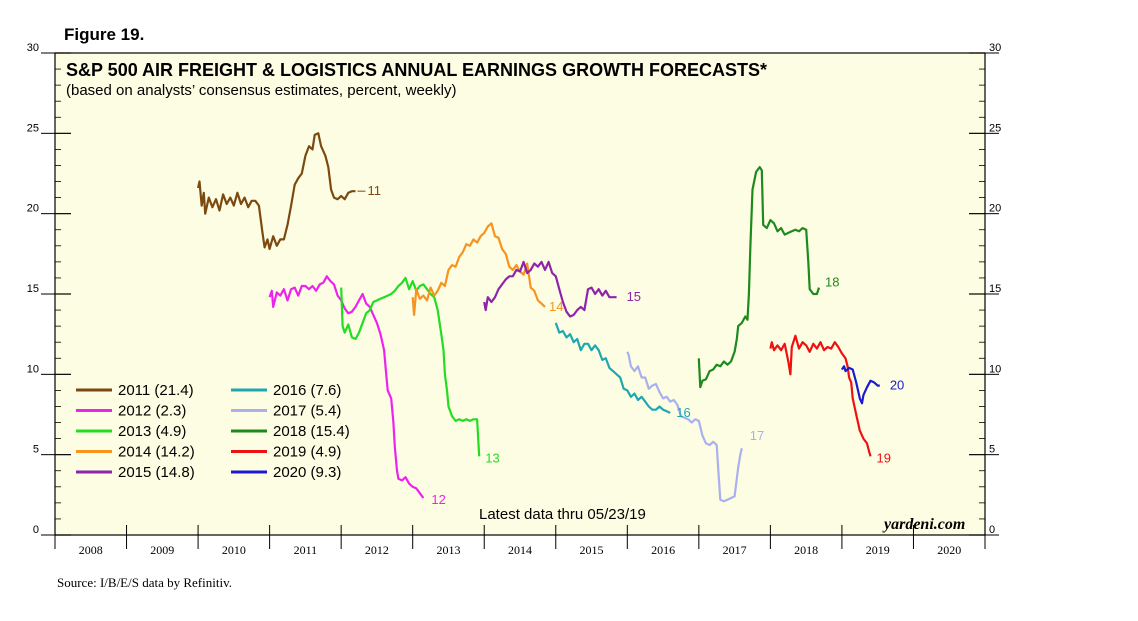  What do you see at coordinates (612, 368) in the screenshot?
I see `series-line-2016` at bounding box center [612, 368].